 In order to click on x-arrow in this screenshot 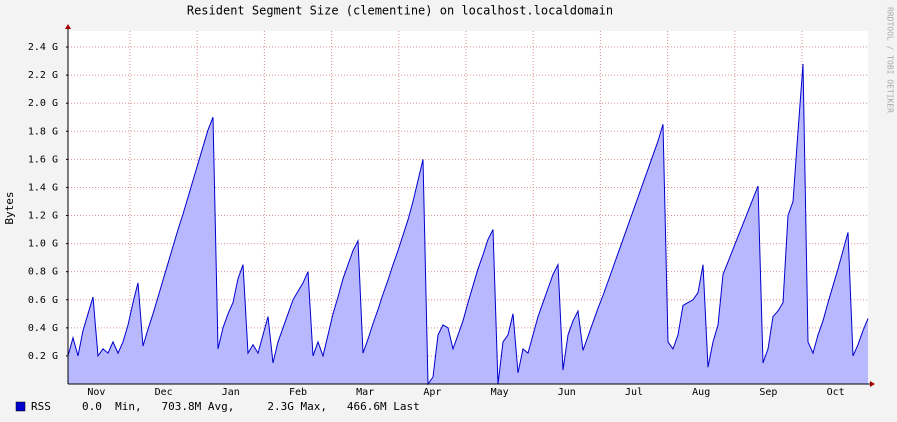, I will do `click(872, 384)`.